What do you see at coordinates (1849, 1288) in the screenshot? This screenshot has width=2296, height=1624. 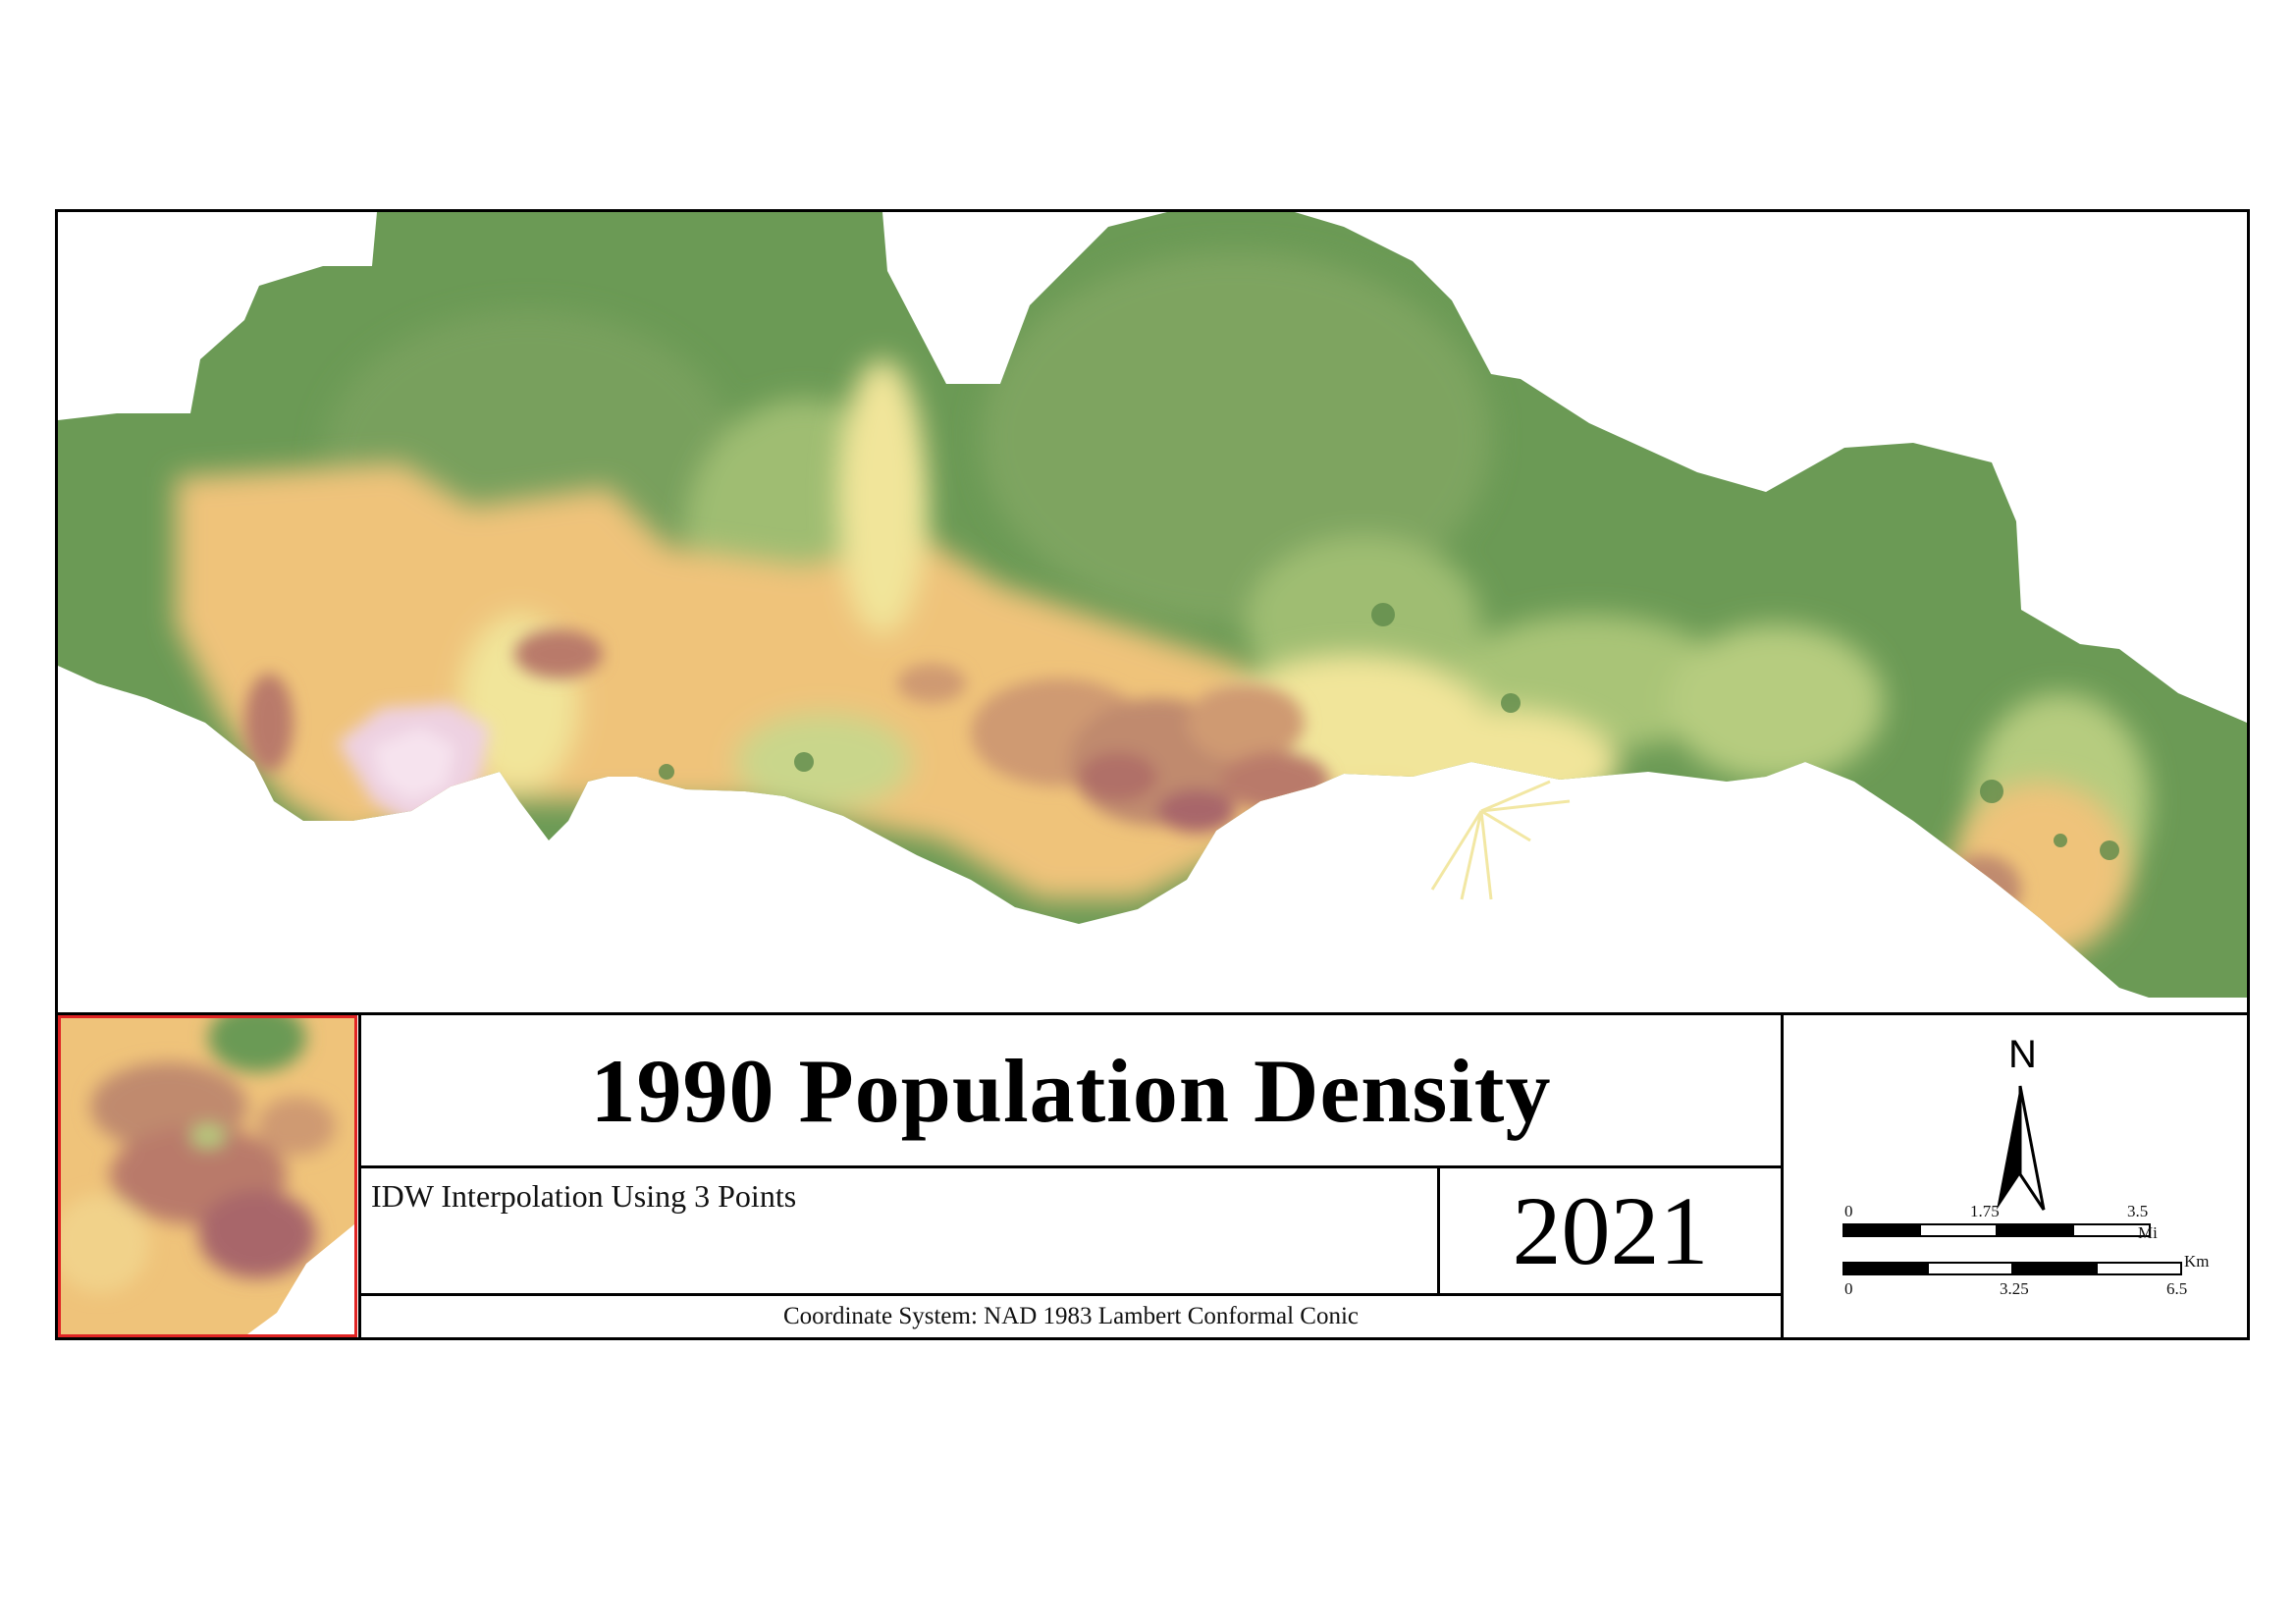 I see `scale-km-tick-0: 0` at bounding box center [1849, 1288].